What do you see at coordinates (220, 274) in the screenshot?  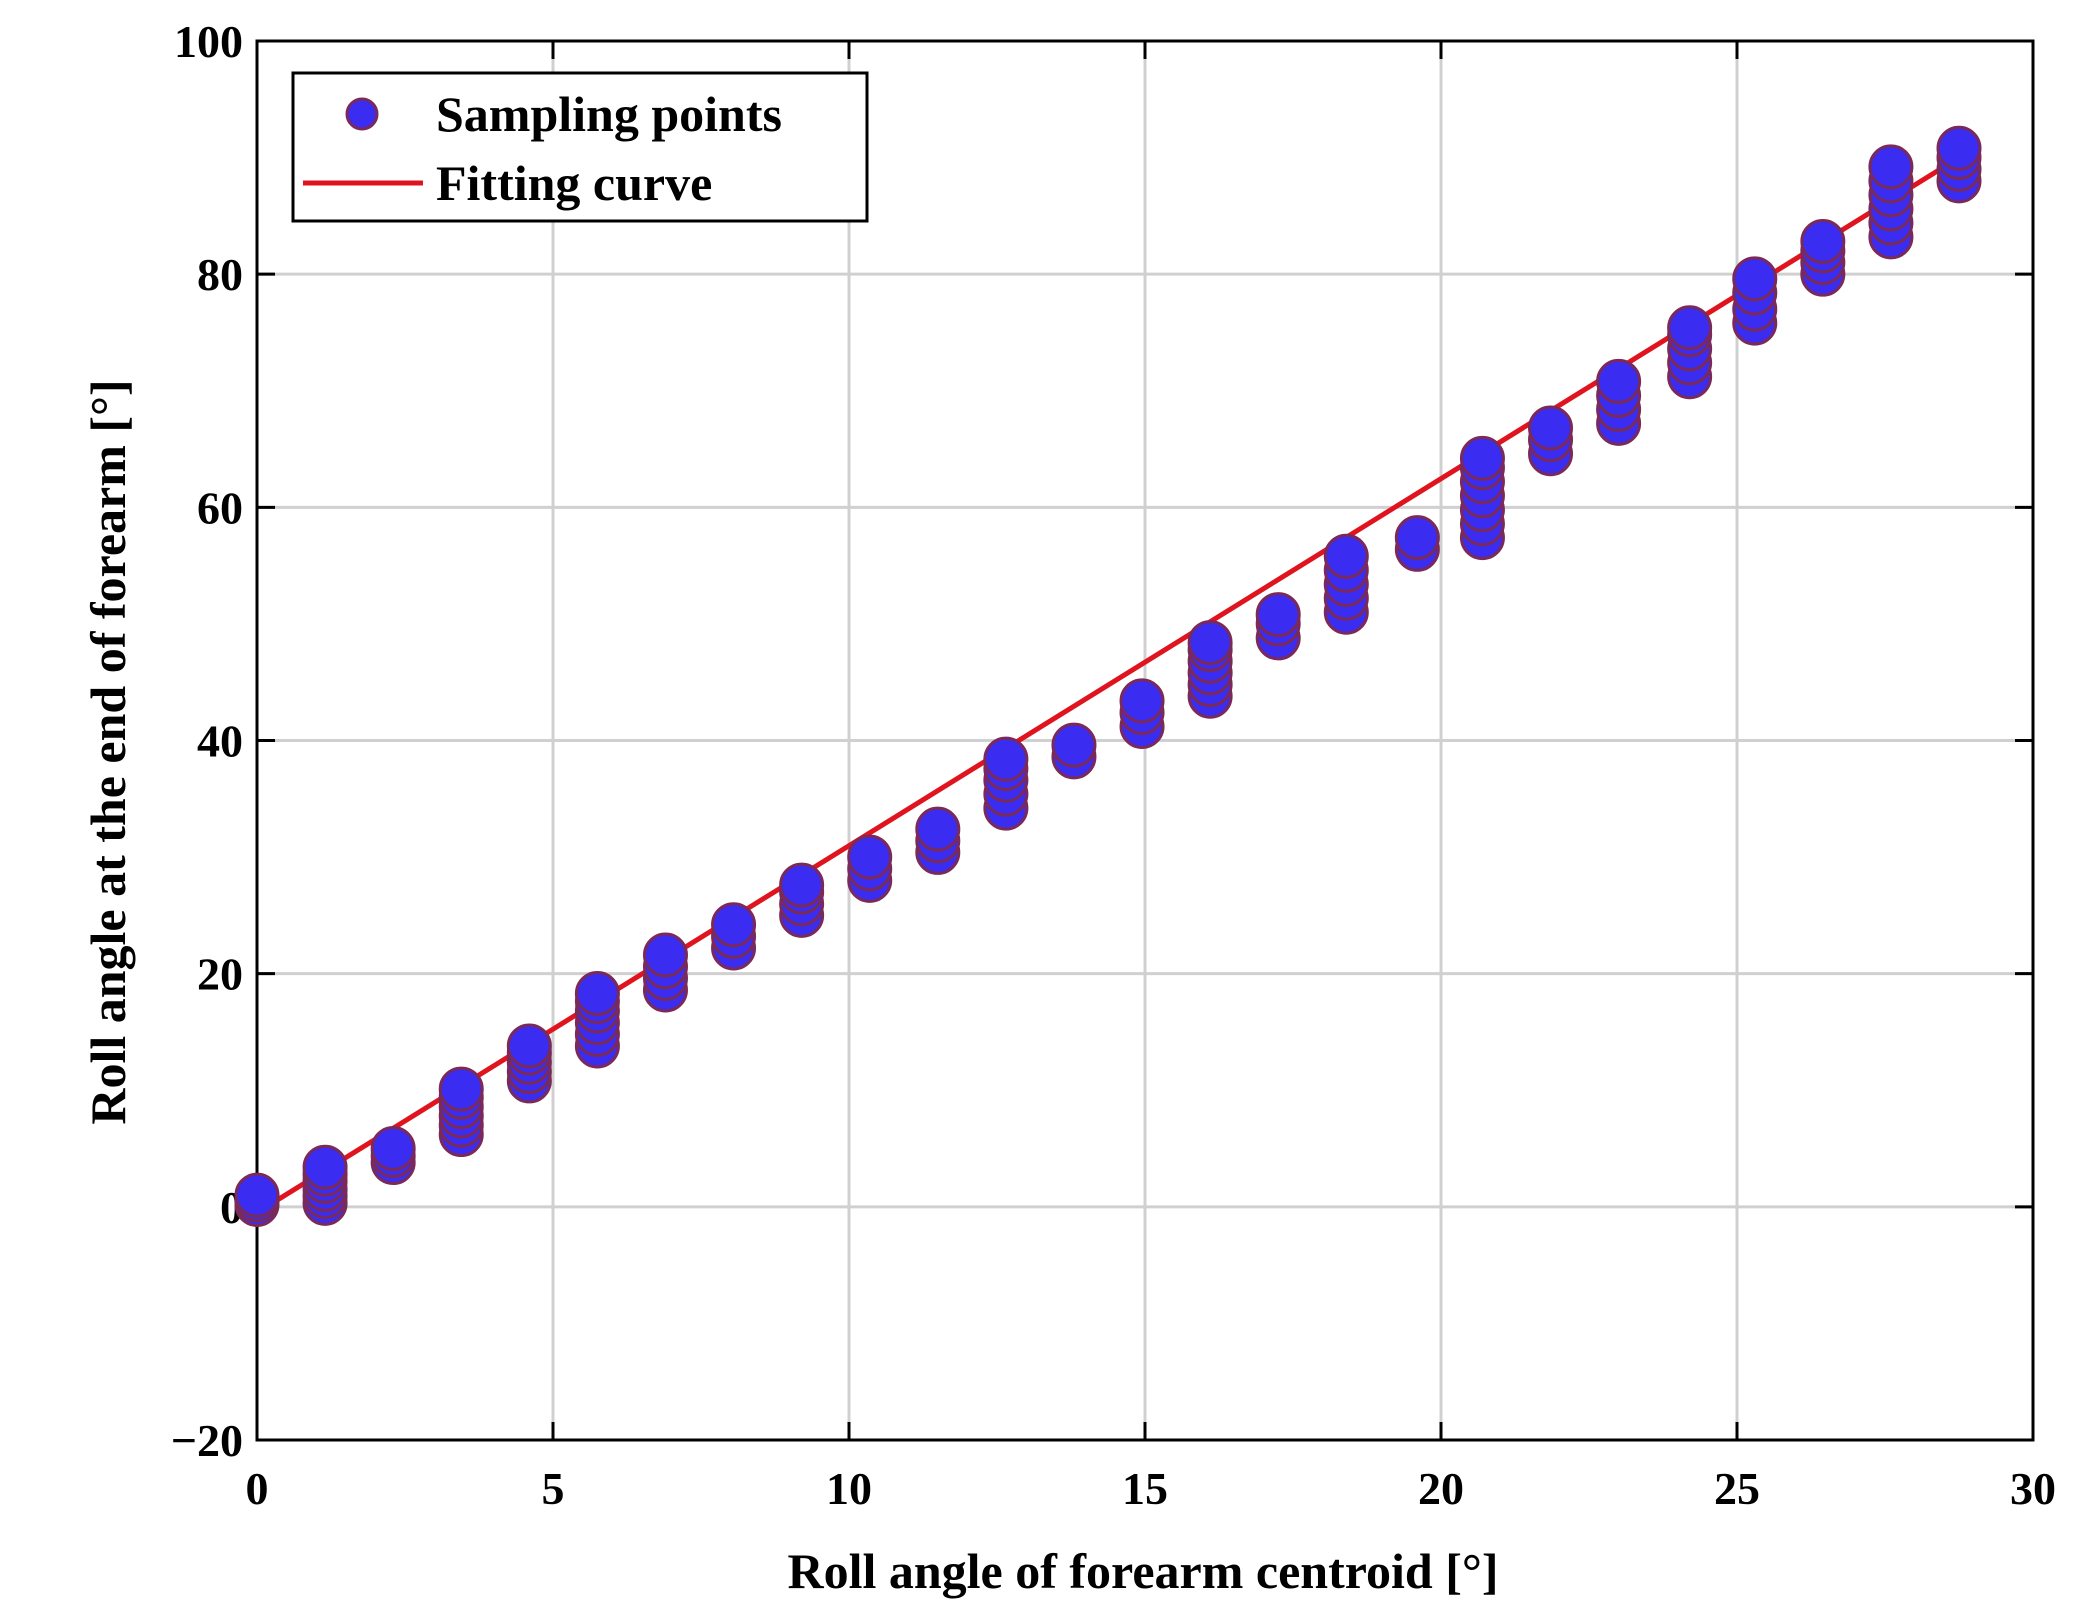 I see `y-tick-label: 80` at bounding box center [220, 274].